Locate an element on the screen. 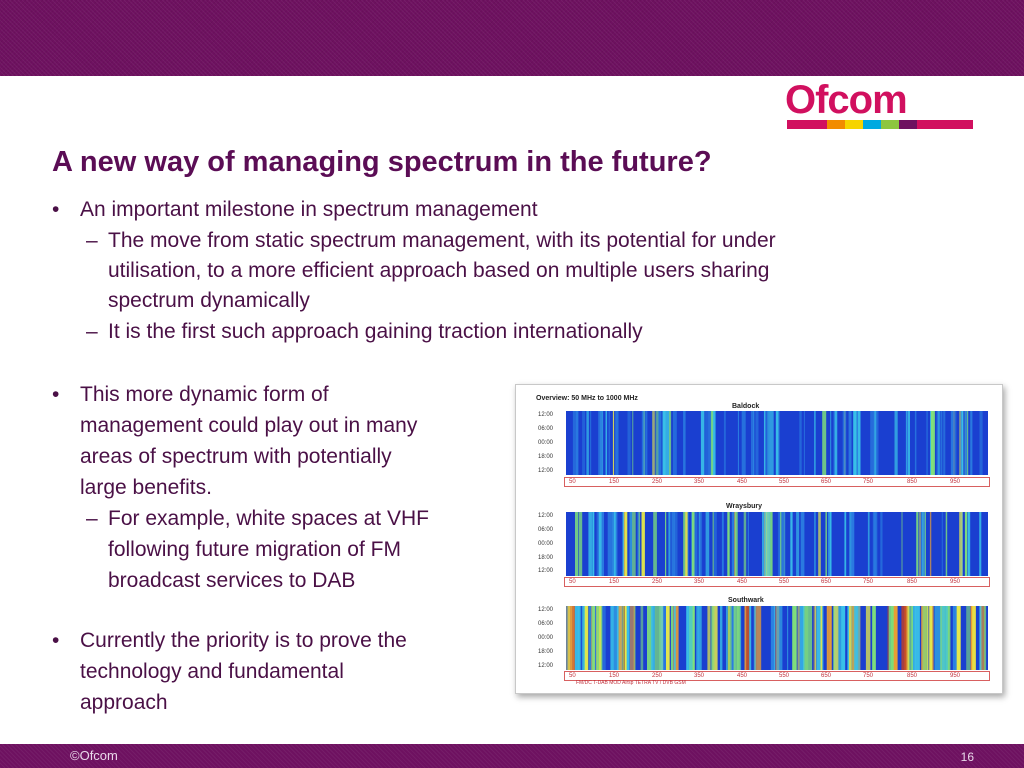 The width and height of the screenshot is (1024, 768). bullet-2-line-2: management could play out in many is located at coordinates (249, 425).